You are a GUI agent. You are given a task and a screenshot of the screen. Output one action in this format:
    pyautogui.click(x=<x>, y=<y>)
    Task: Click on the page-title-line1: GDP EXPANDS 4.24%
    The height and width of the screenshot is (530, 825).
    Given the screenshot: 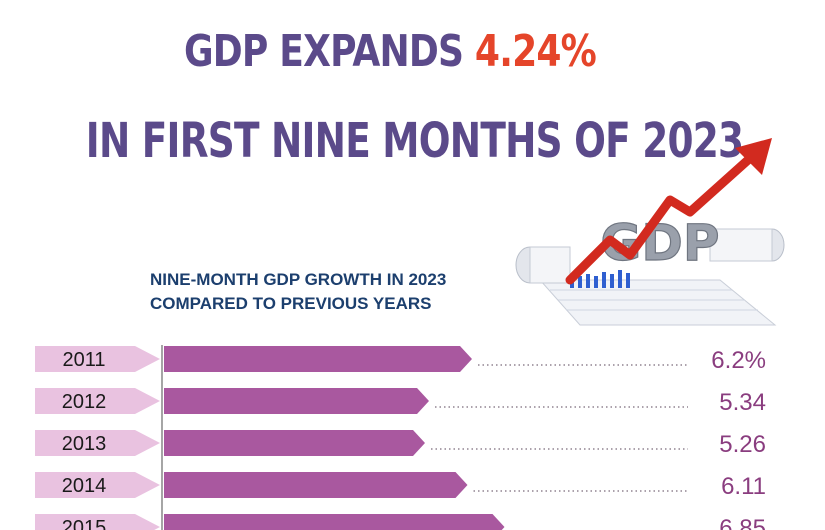 What is the action you would take?
    pyautogui.click(x=390, y=51)
    